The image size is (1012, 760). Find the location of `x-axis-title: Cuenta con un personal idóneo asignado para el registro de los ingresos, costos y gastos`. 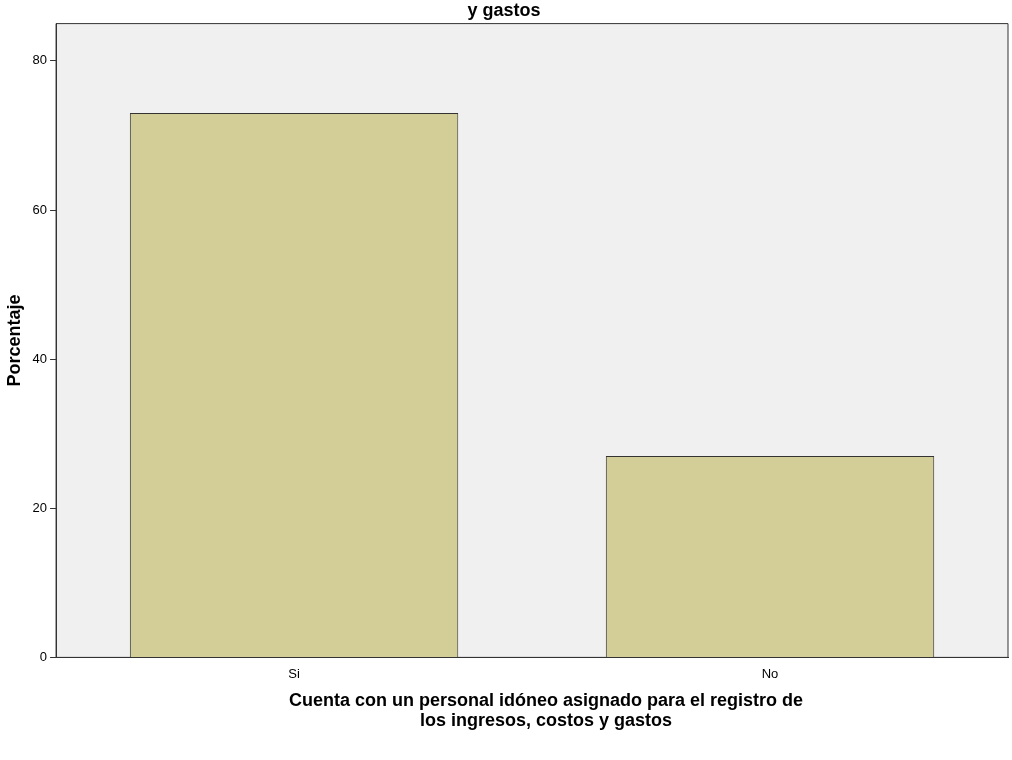

x-axis-title: Cuenta con un personal idóneo asignado para el registro de los ingresos, costos y gastos is located at coordinates (546, 710).